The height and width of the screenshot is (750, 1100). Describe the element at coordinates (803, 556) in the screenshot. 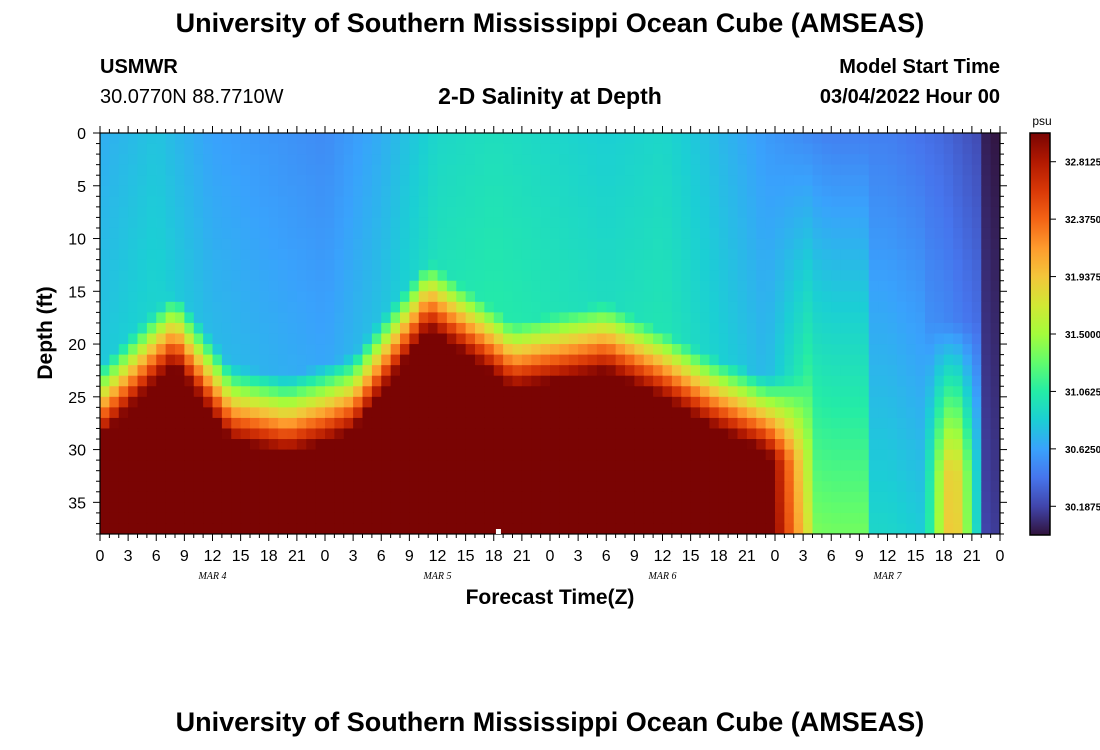

I see `x-tick-label: 3` at that location.